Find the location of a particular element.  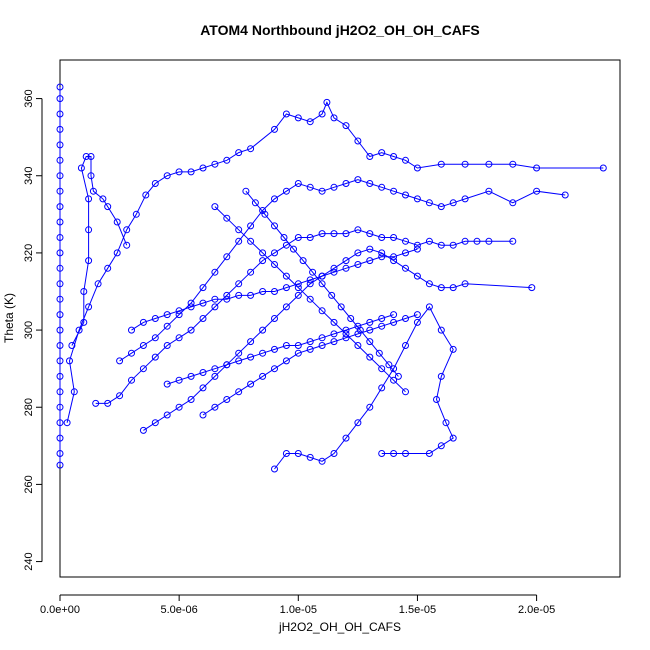

x-tick-label: 0.0e+00 is located at coordinates (60, 610).